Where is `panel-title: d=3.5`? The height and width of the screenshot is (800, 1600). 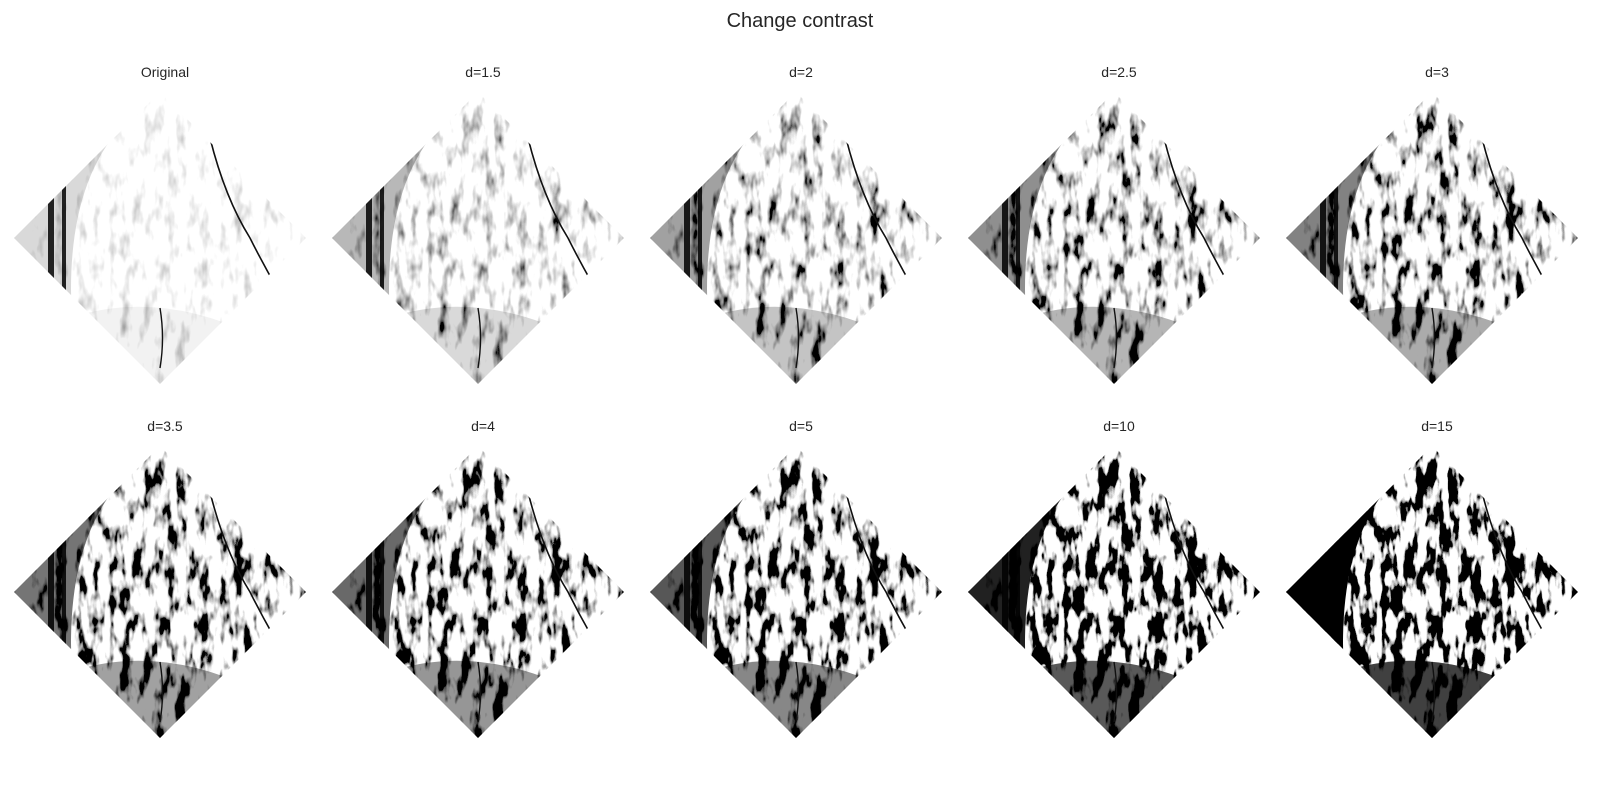
panel-title: d=3.5 is located at coordinates (165, 426).